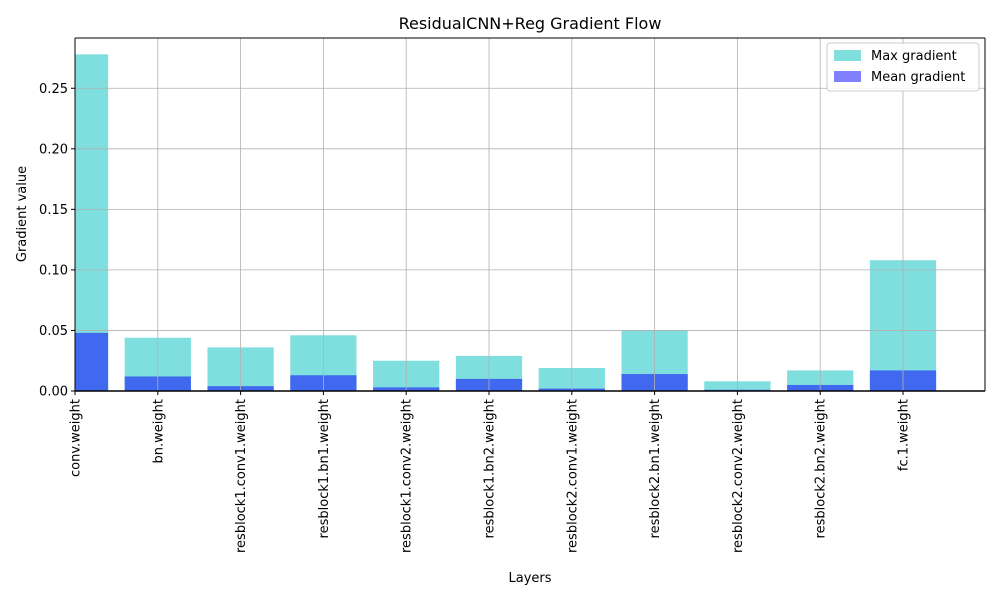 The height and width of the screenshot is (600, 1000). What do you see at coordinates (530, 23) in the screenshot?
I see `chart-title: ResidualCNN+Reg Gradient Flow` at bounding box center [530, 23].